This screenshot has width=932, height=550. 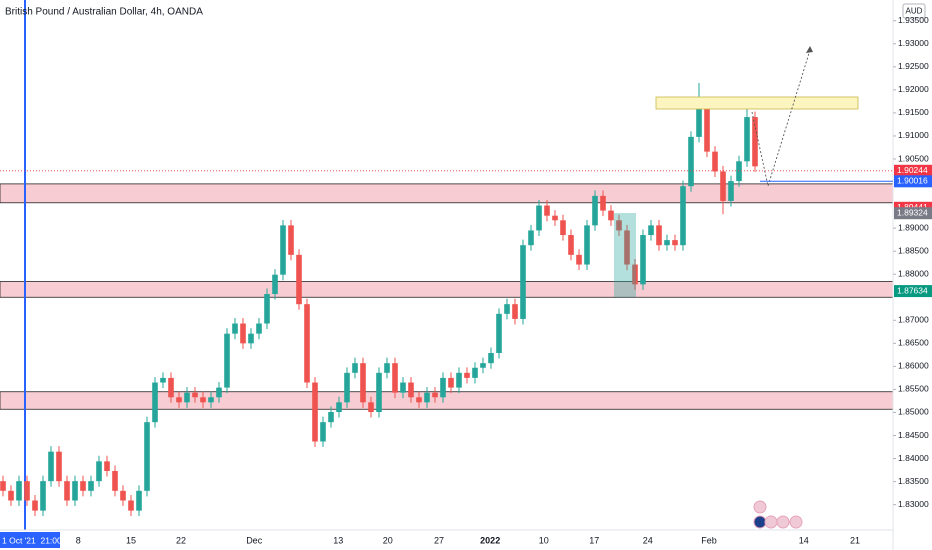 What do you see at coordinates (913, 435) in the screenshot?
I see `y-tick-label: 1.84500` at bounding box center [913, 435].